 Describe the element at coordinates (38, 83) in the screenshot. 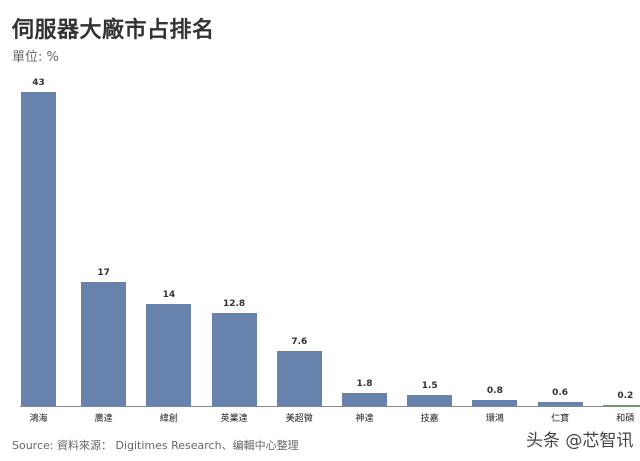

I see `value-label-0: 43` at that location.